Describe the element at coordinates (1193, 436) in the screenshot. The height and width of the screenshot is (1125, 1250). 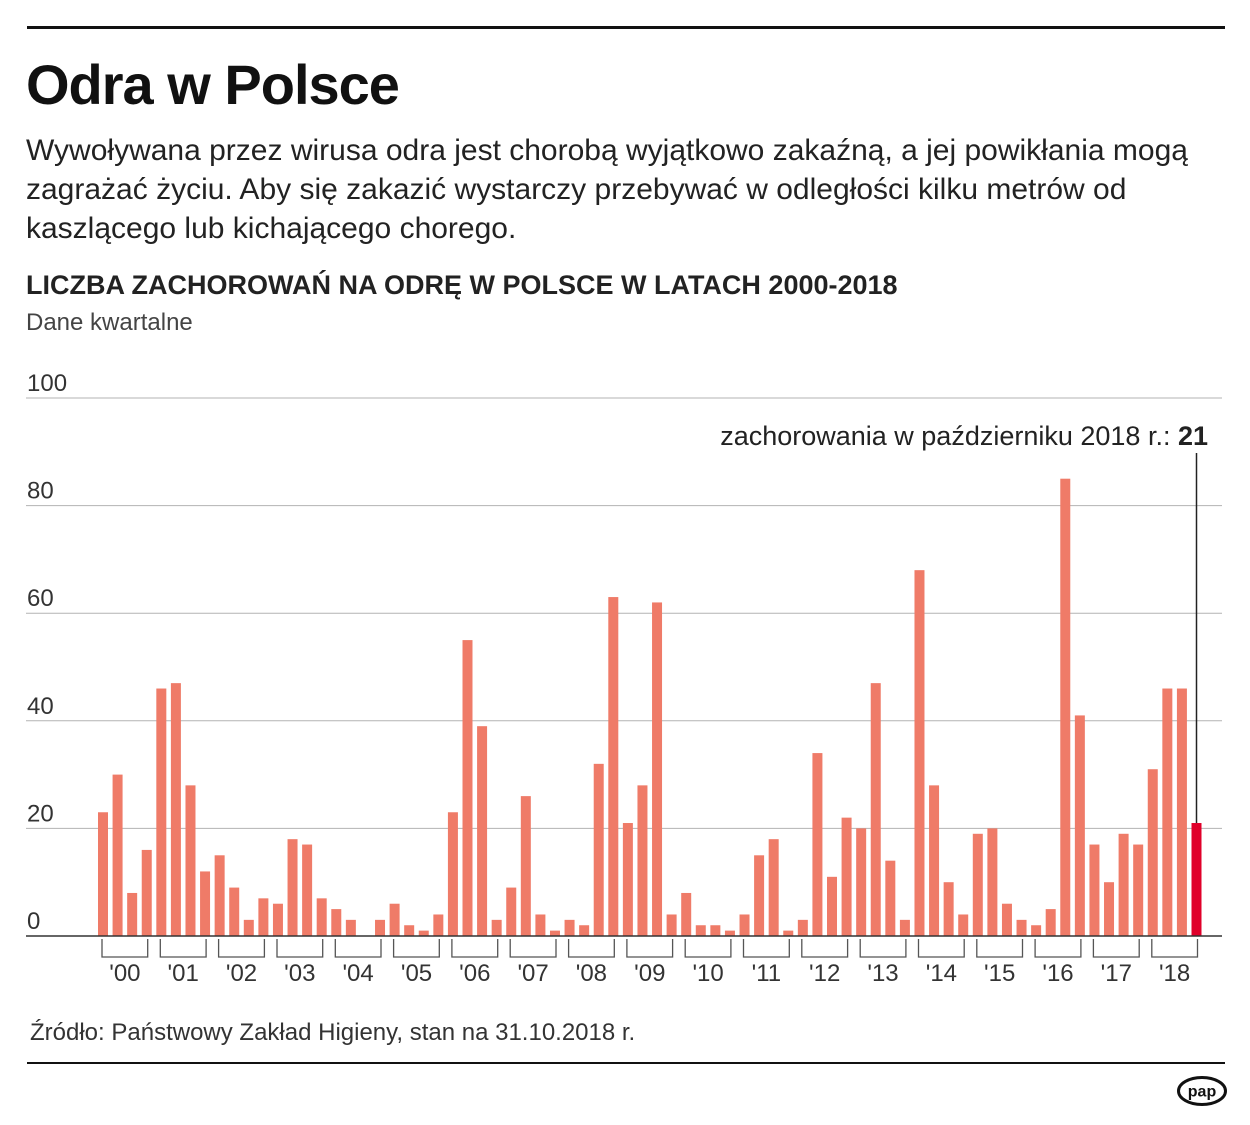
I see `annotation-value: 21` at that location.